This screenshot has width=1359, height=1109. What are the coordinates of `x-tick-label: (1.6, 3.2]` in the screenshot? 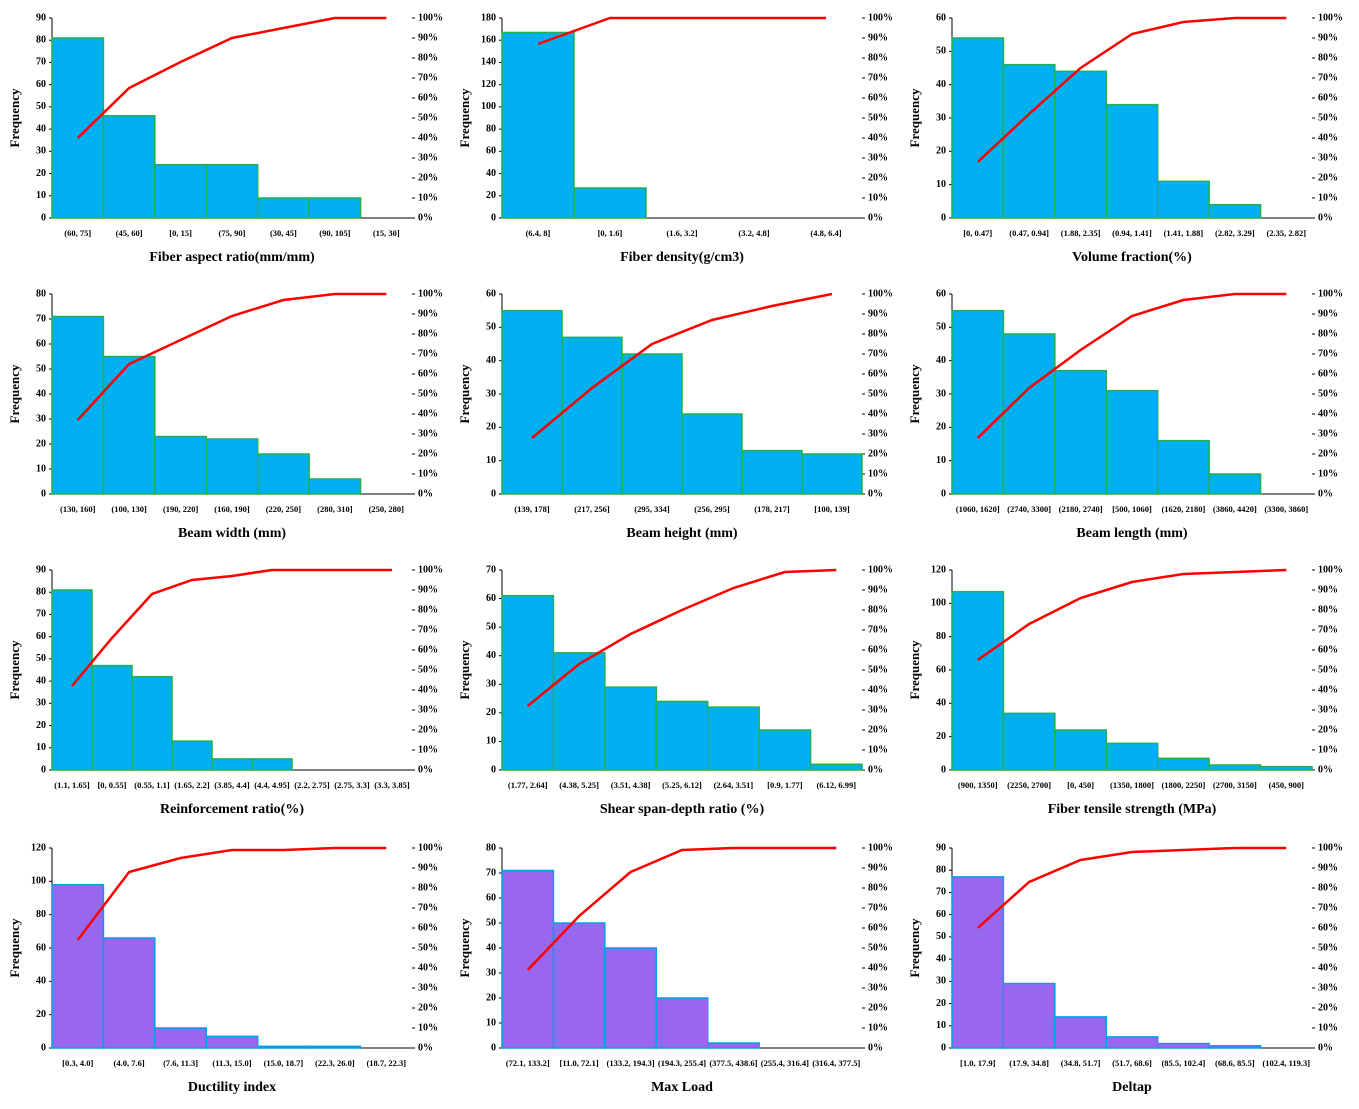 It's located at (681, 233).